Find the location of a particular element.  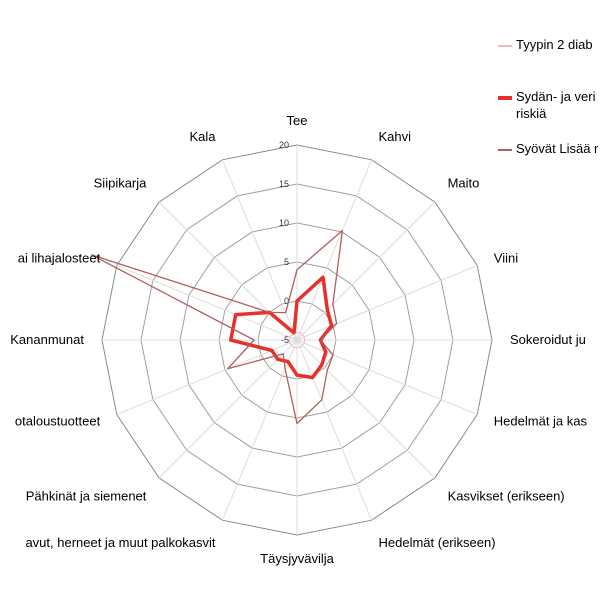

radial-tick-label: 0 is located at coordinates (286, 301).